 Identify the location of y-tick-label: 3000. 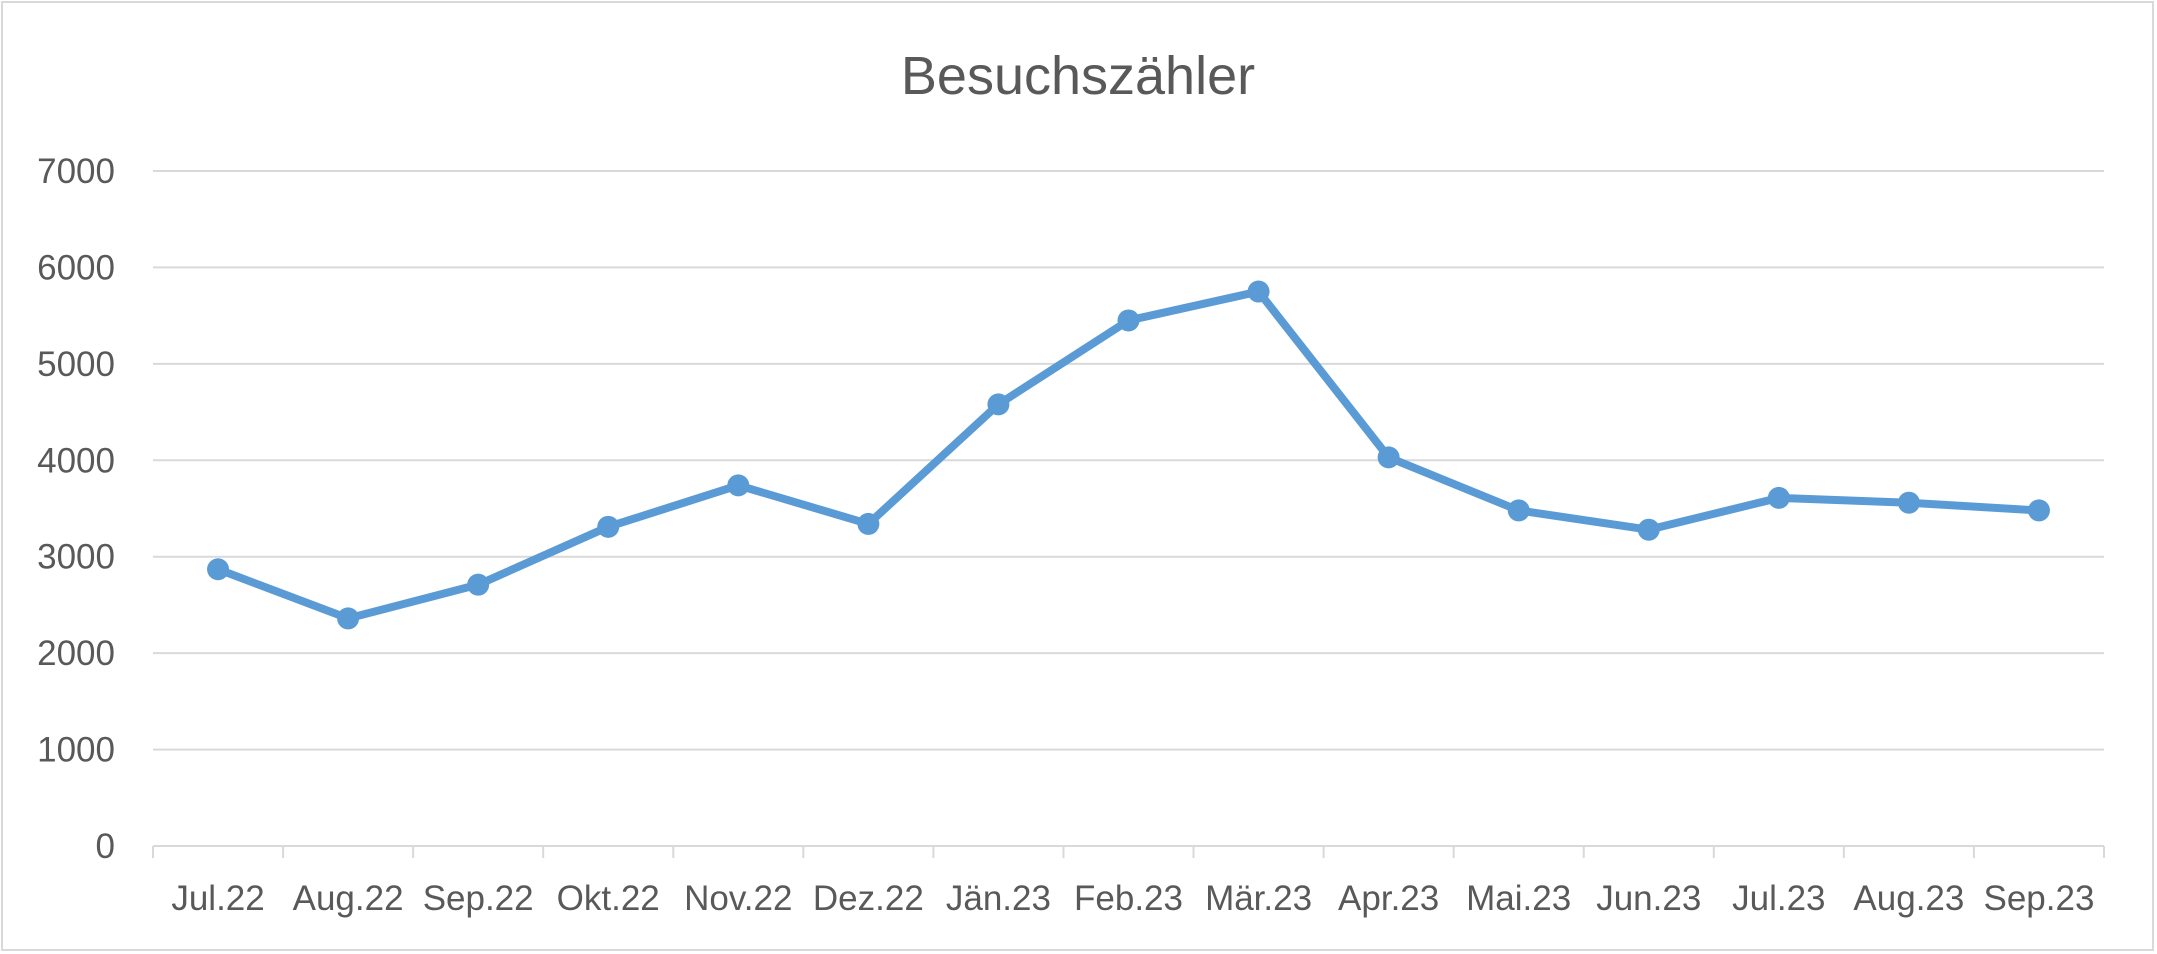
(76, 557).